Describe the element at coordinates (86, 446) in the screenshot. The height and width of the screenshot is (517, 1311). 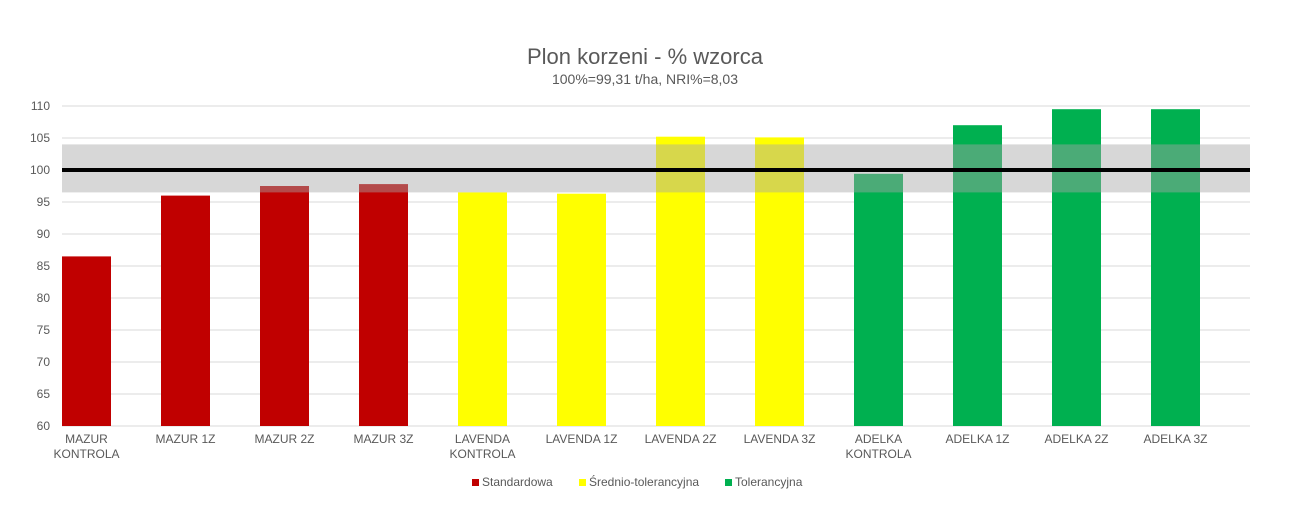
I see `category-label: MAZUR KONTROLA` at that location.